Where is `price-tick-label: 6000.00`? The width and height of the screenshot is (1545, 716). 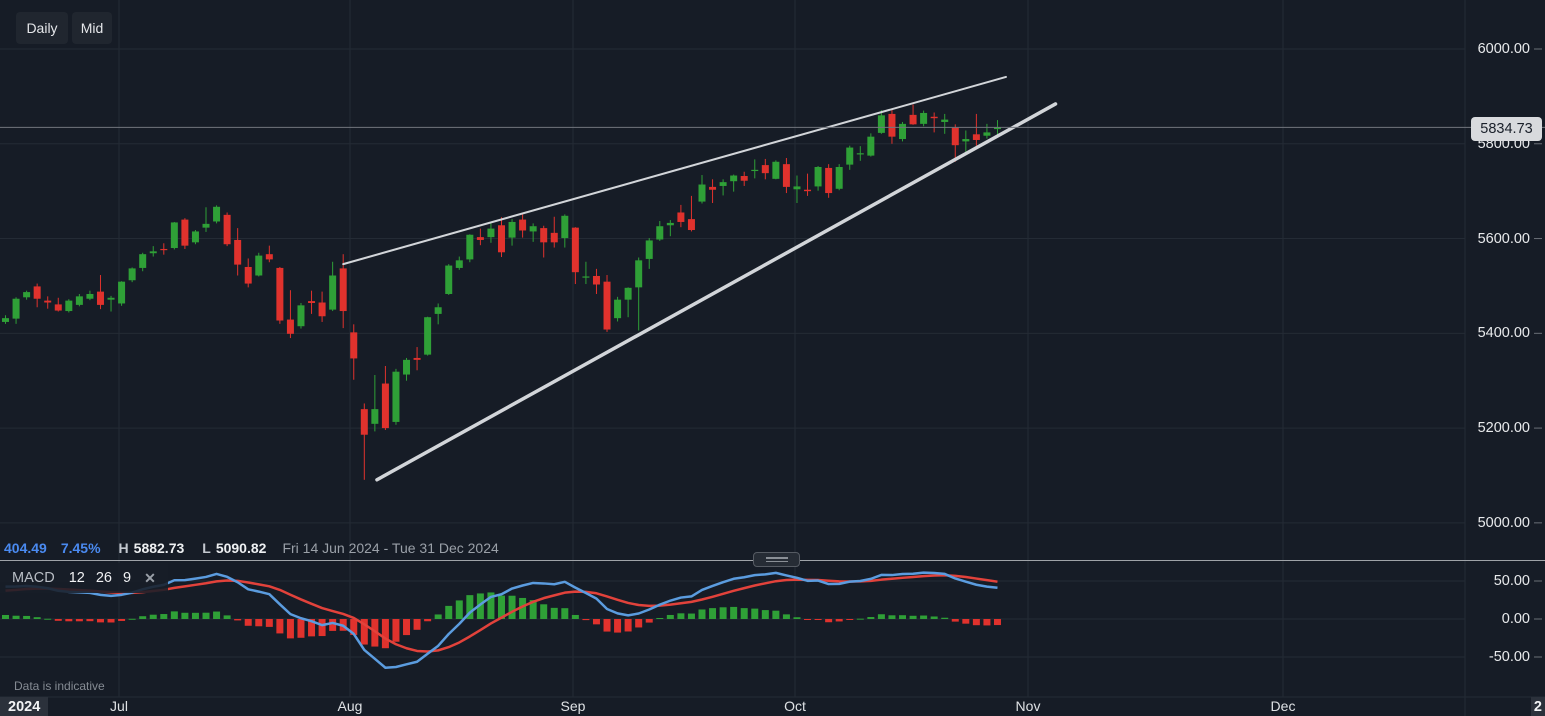 price-tick-label: 6000.00 is located at coordinates (1503, 49).